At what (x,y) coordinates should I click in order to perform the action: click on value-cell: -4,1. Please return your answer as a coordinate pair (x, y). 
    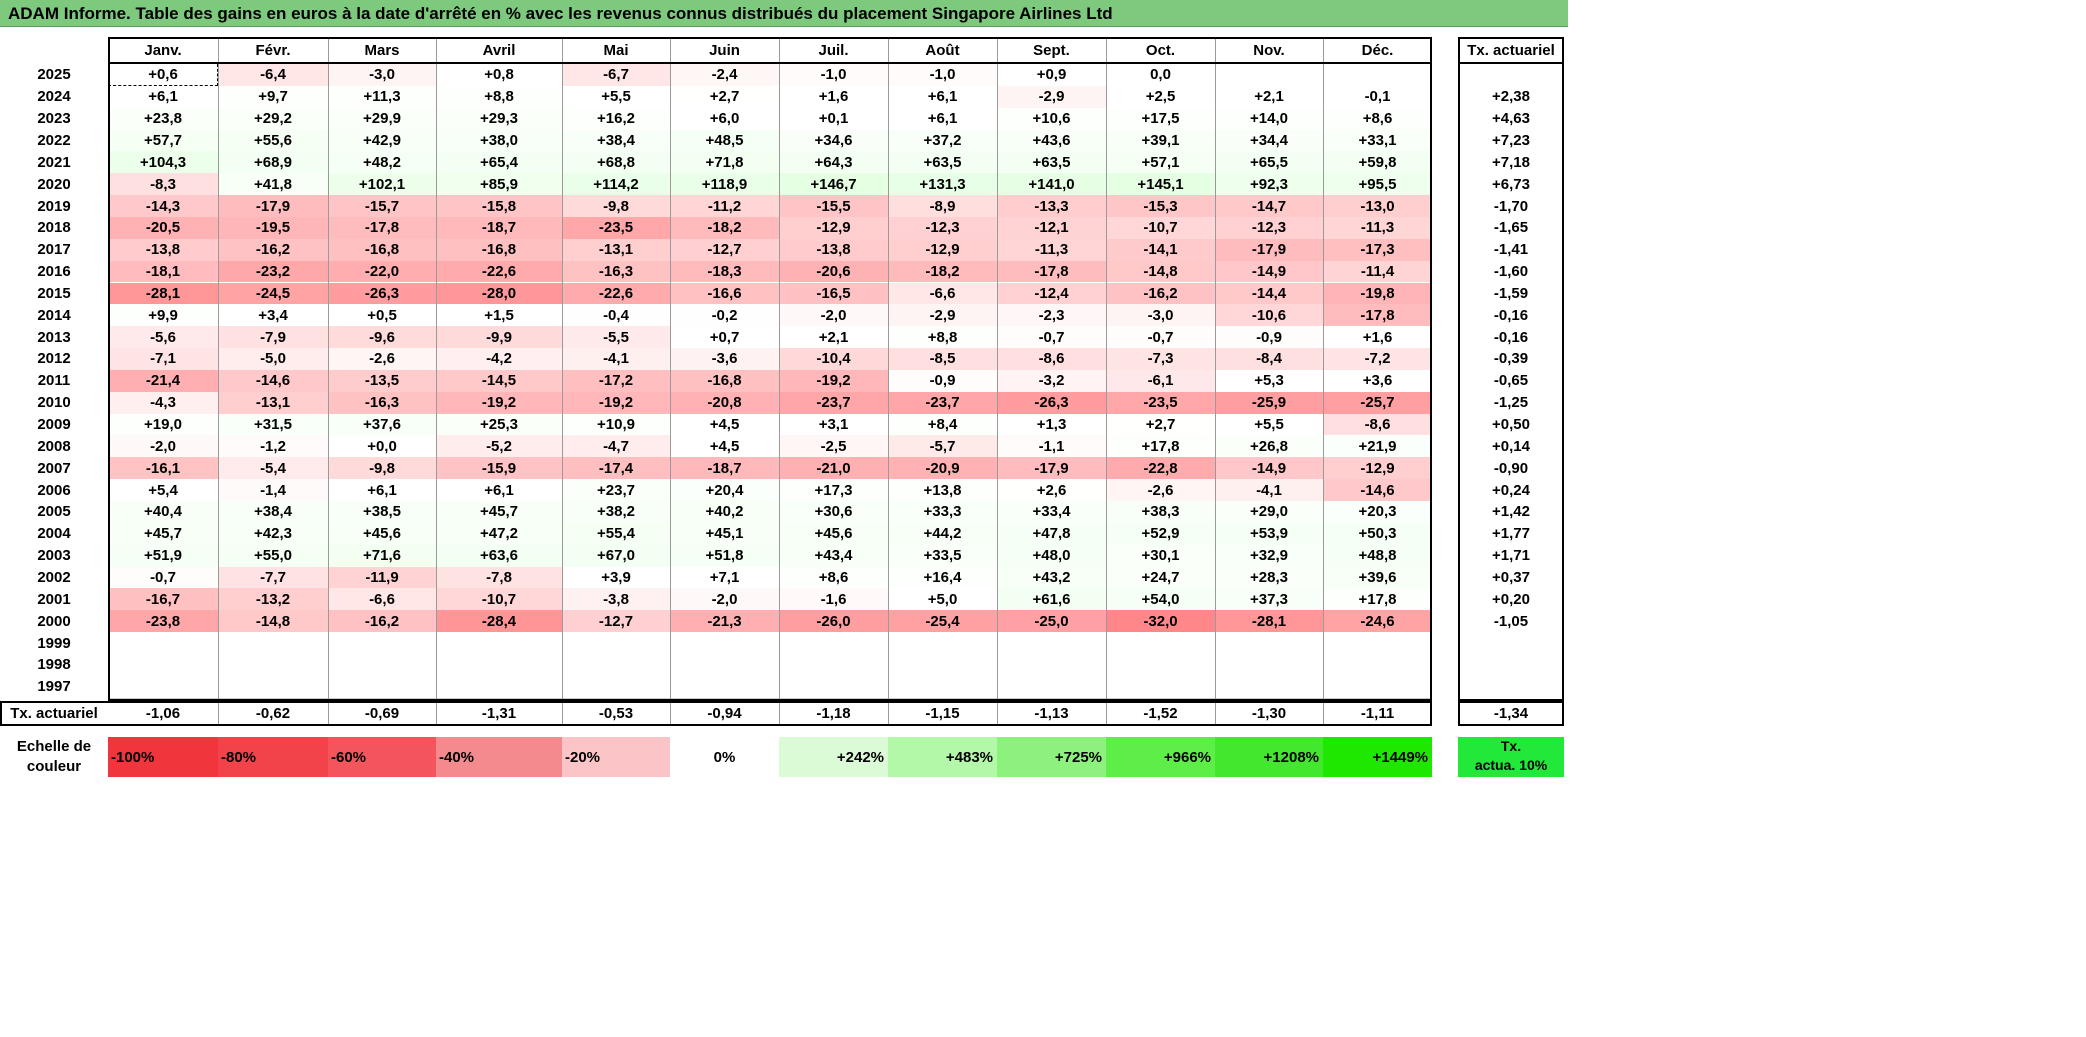
    Looking at the image, I should click on (616, 359).